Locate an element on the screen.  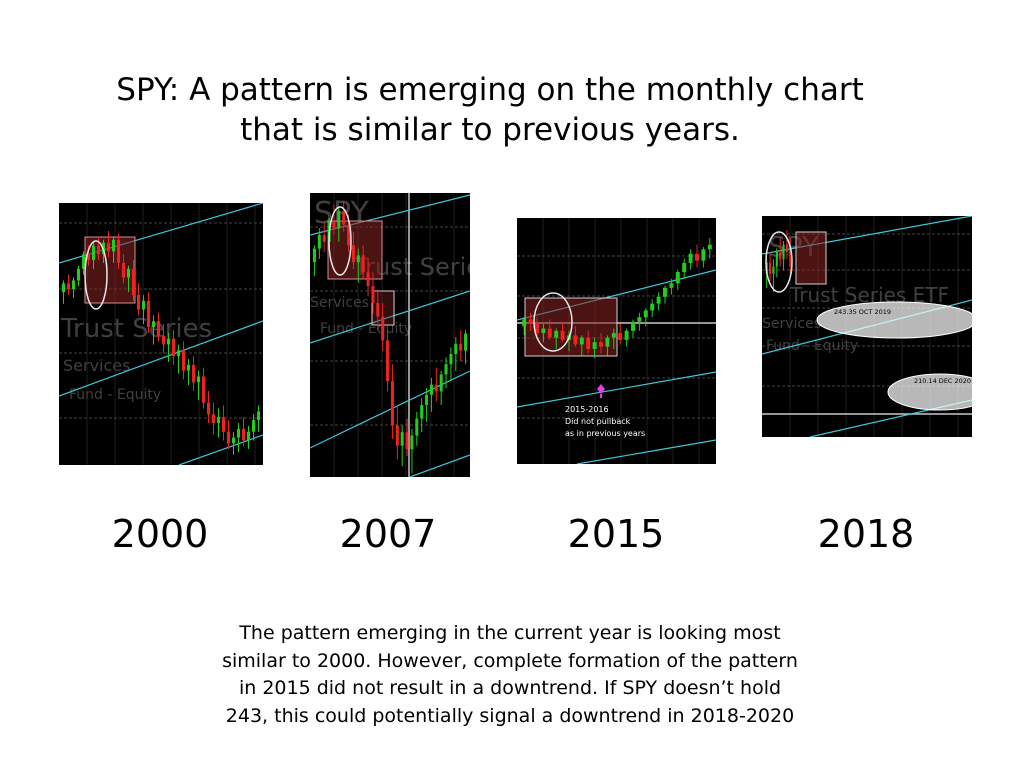
chart-2000-highlight-ellipse is located at coordinates (96, 275).